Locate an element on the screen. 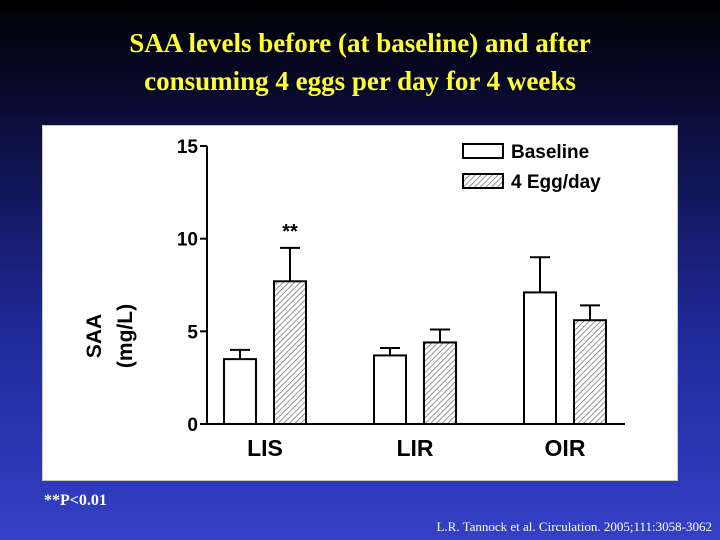  bar-lis-baseline is located at coordinates (240, 391).